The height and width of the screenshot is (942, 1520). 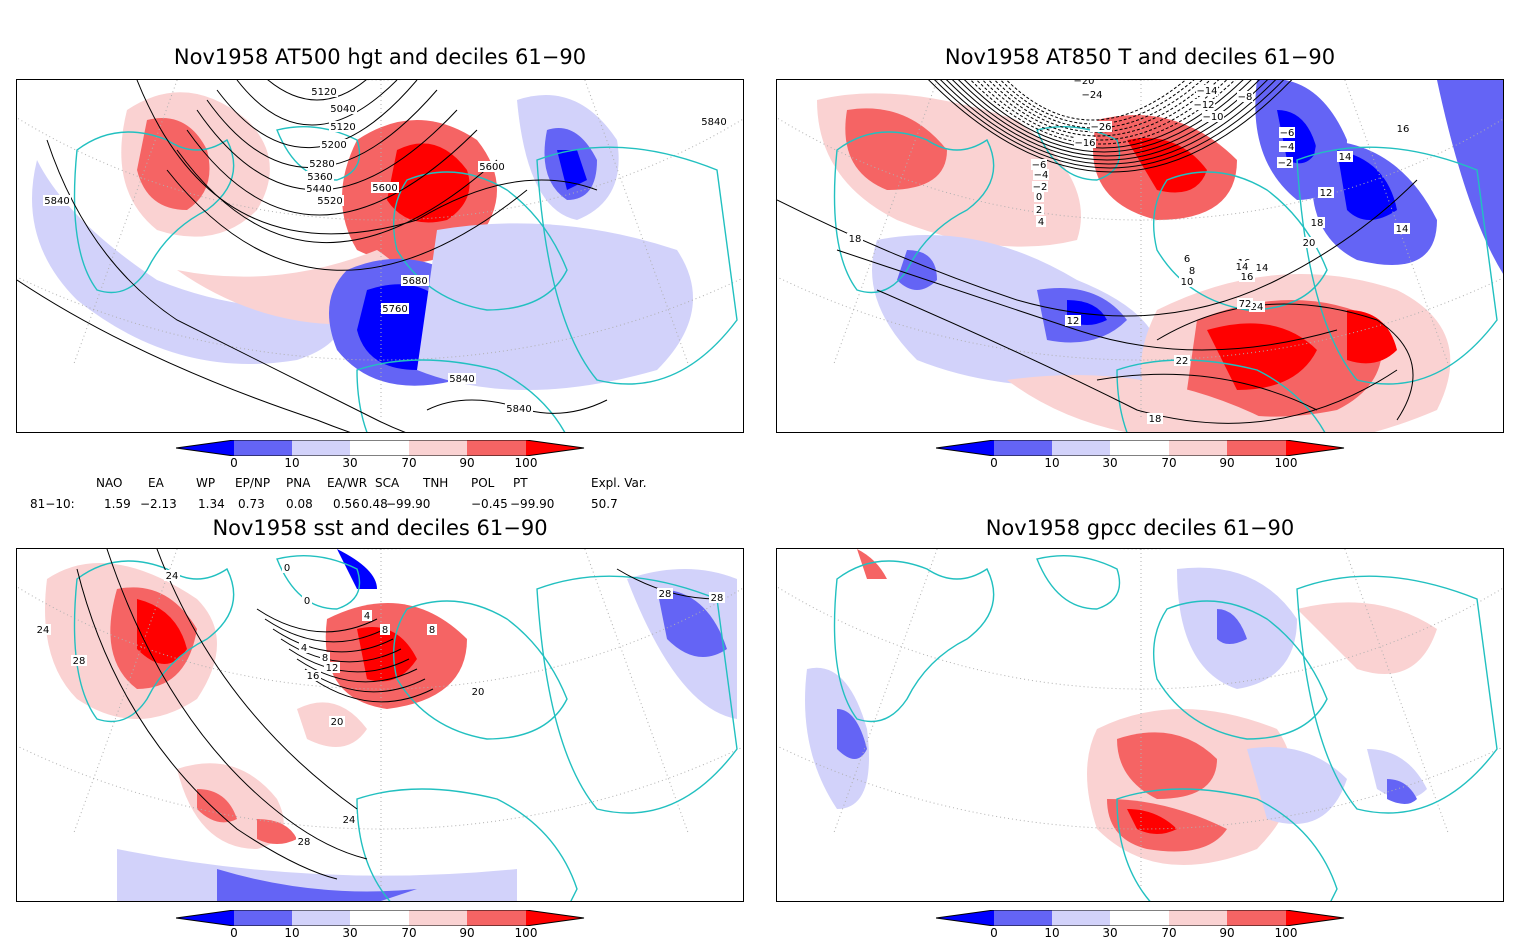 What do you see at coordinates (1091, 95) in the screenshot?
I see `contour-label: −24` at bounding box center [1091, 95].